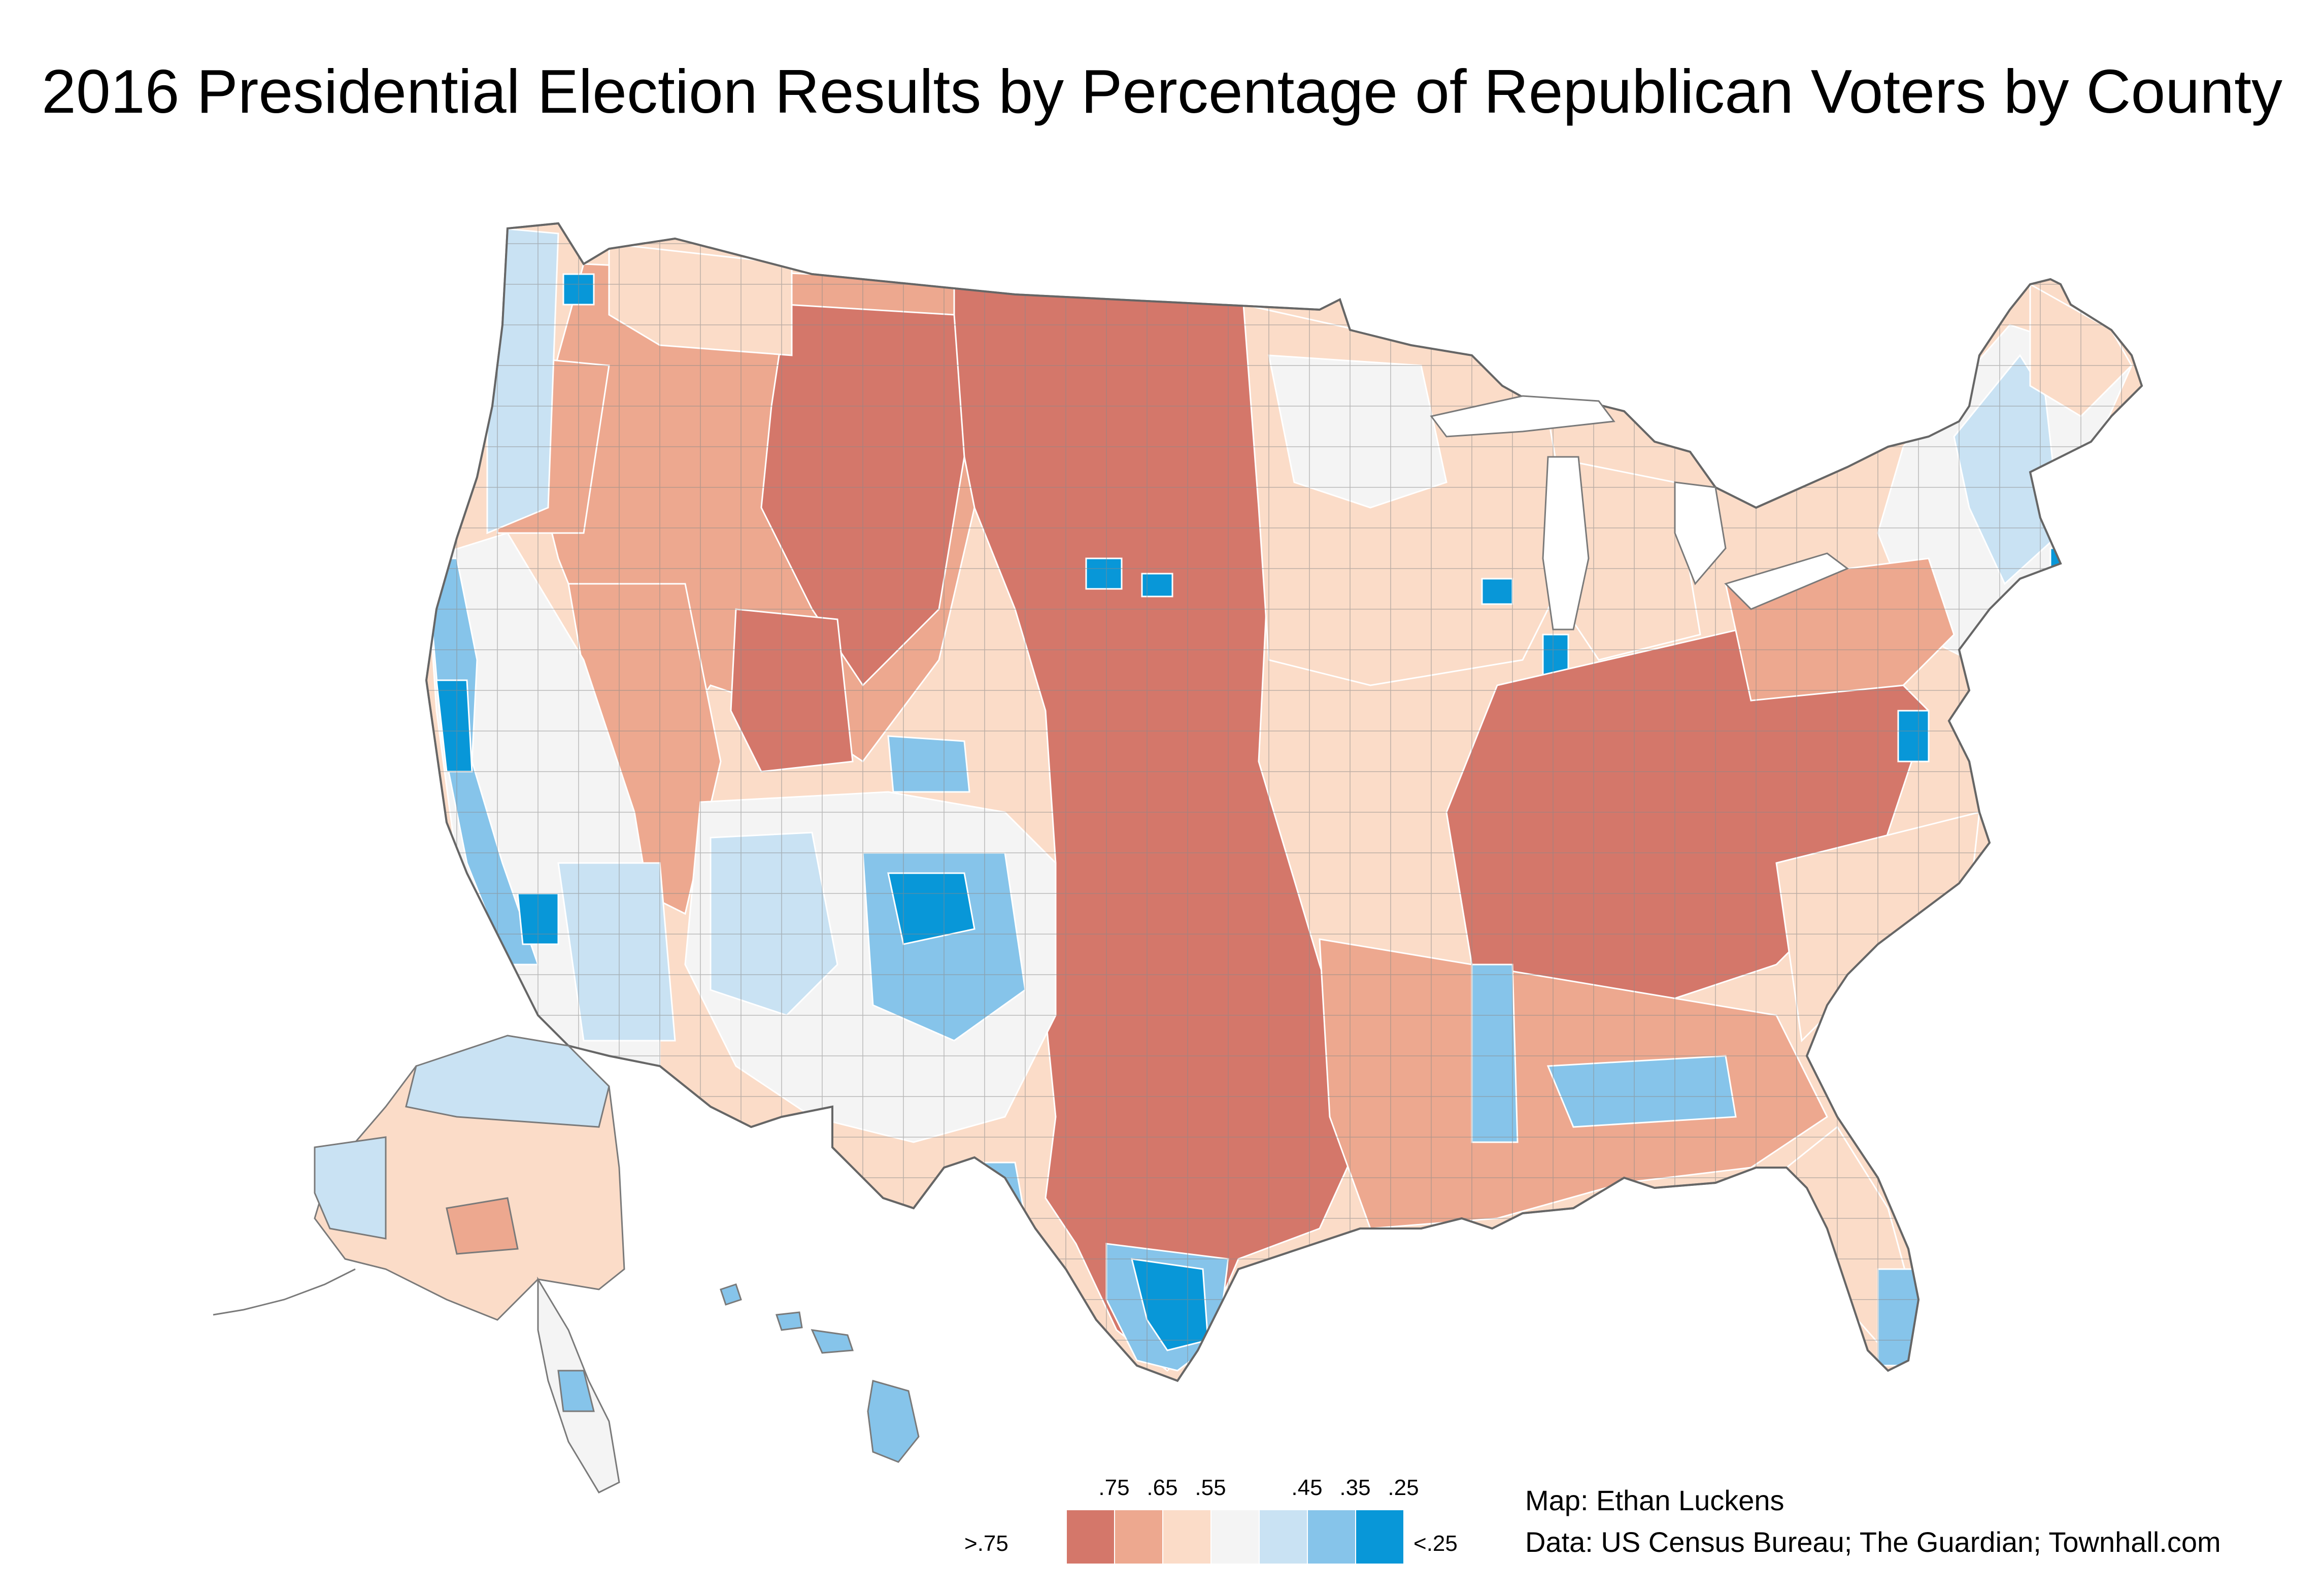 The height and width of the screenshot is (1594, 2324). Describe the element at coordinates (1566, 543) in the screenshot. I see `lake-michigan` at that location.